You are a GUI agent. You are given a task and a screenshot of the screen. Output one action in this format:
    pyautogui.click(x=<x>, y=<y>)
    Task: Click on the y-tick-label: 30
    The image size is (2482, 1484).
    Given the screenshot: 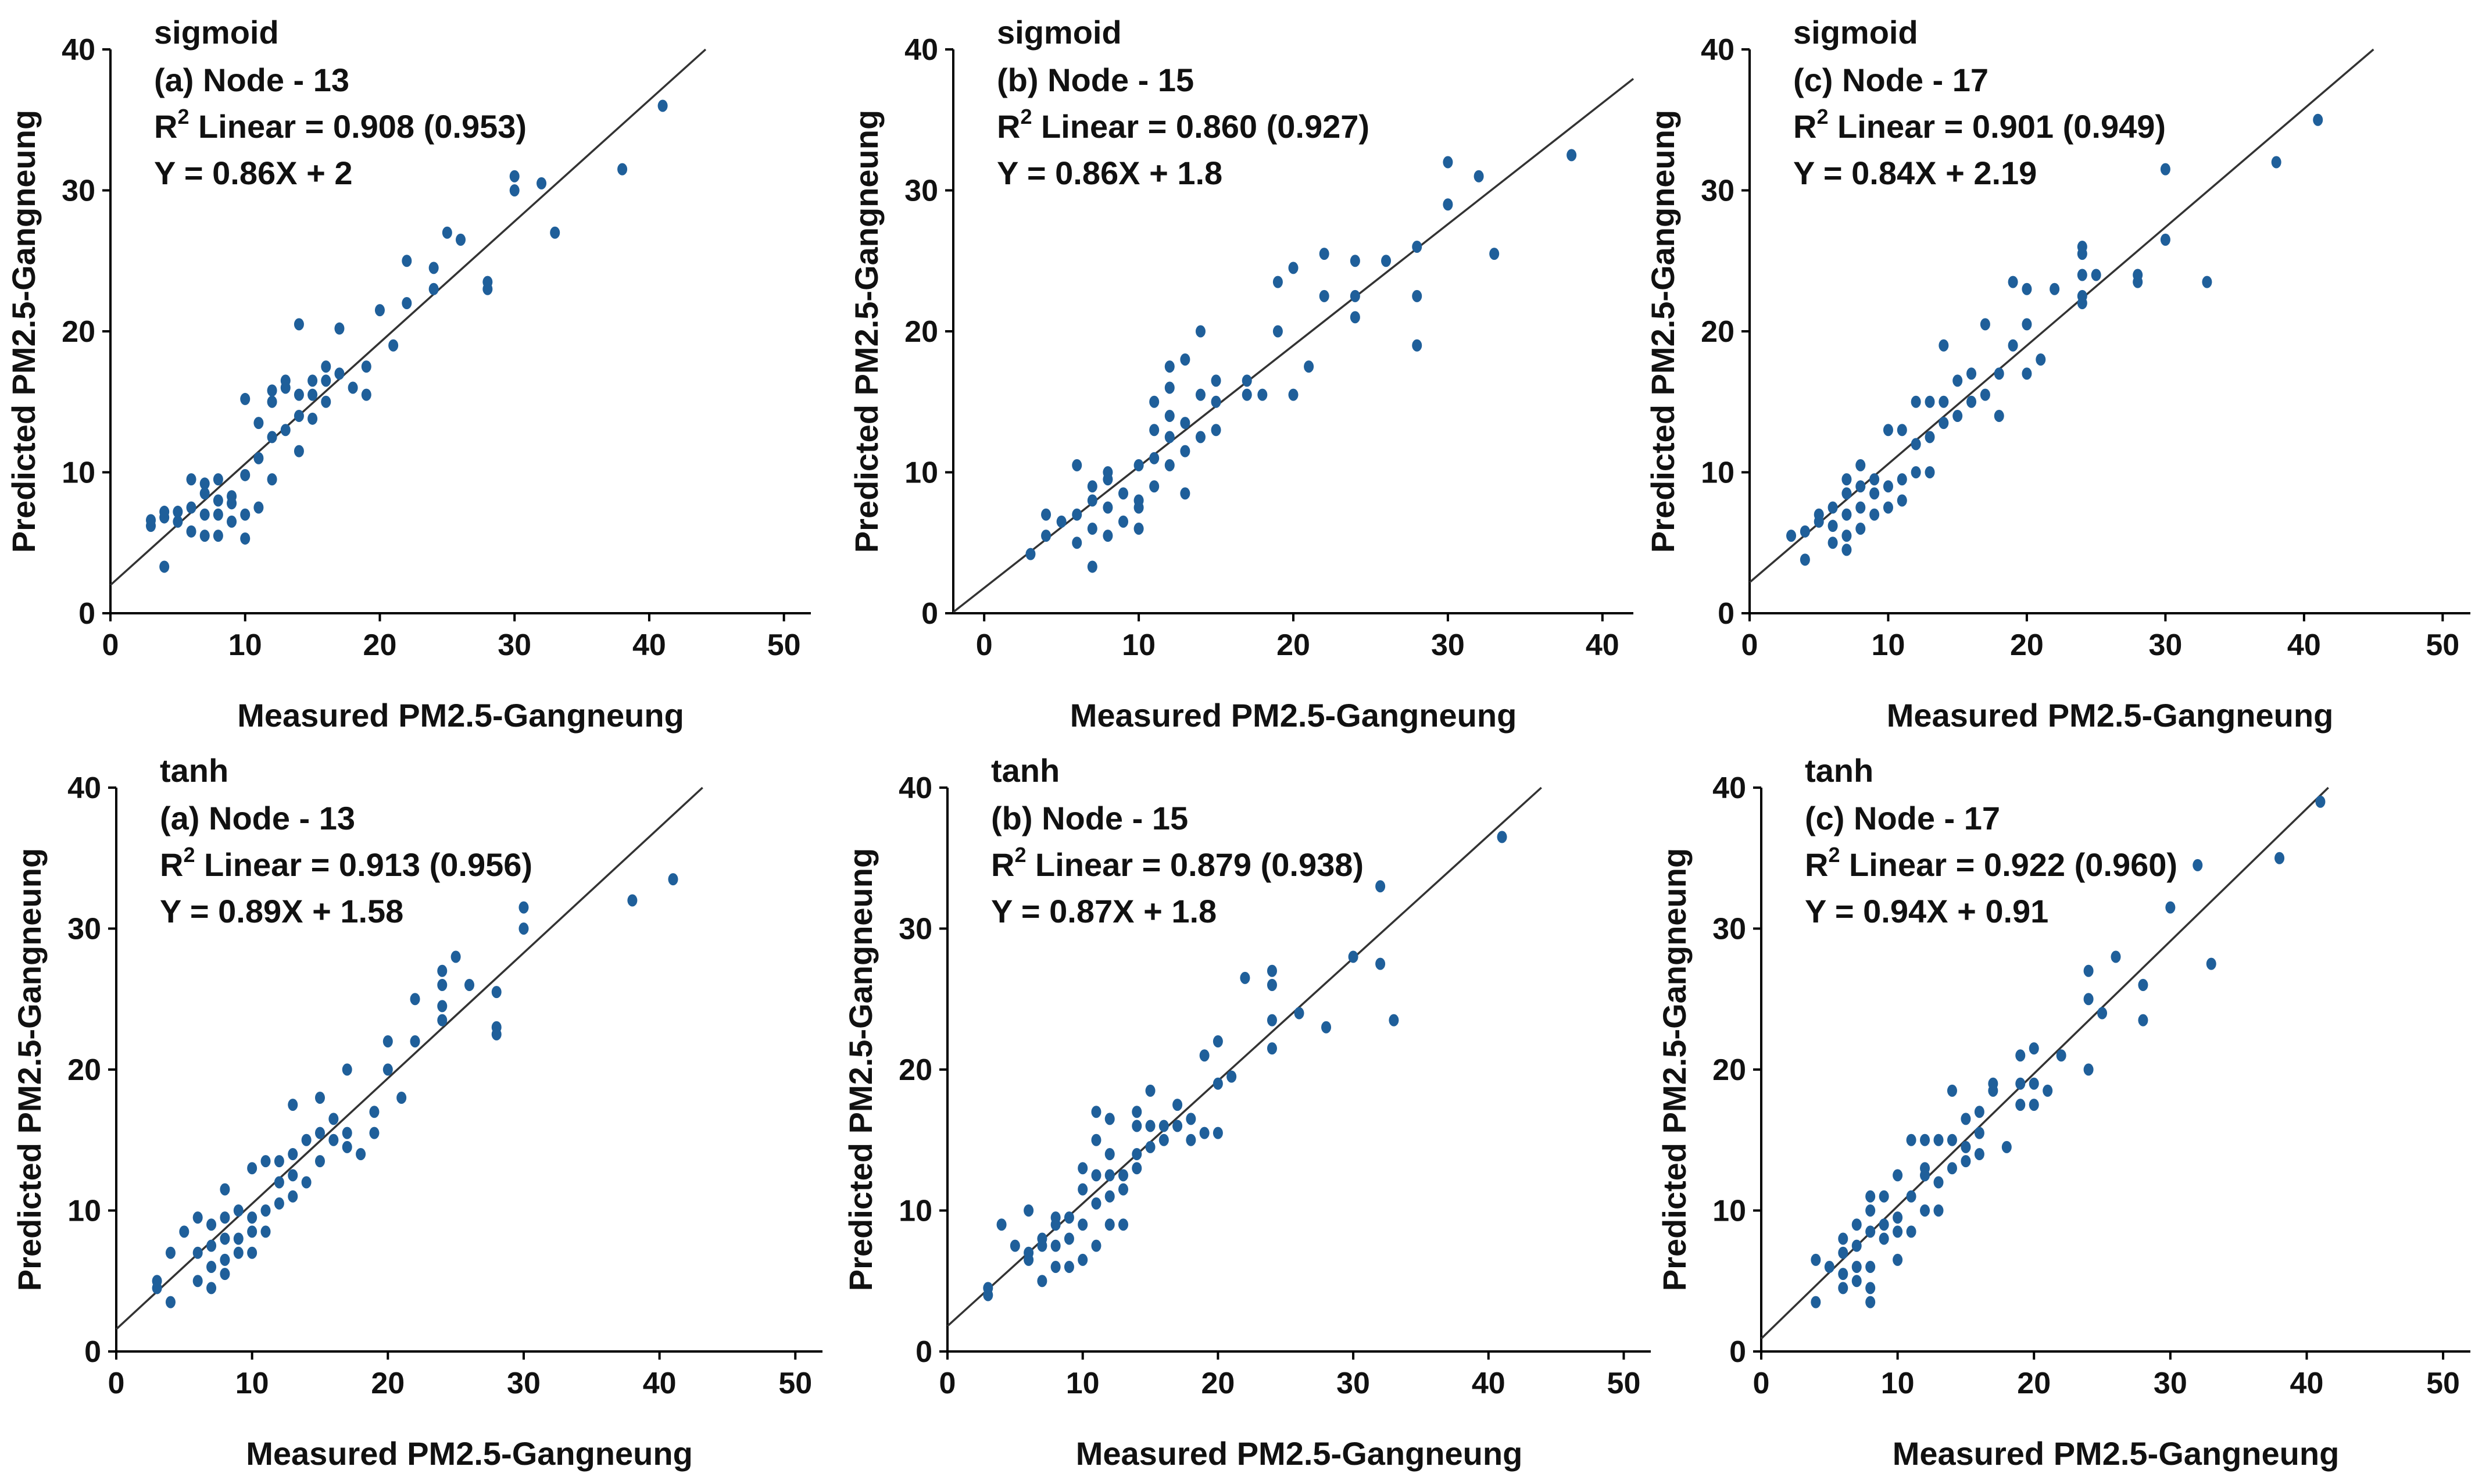 What is the action you would take?
    pyautogui.click(x=915, y=930)
    